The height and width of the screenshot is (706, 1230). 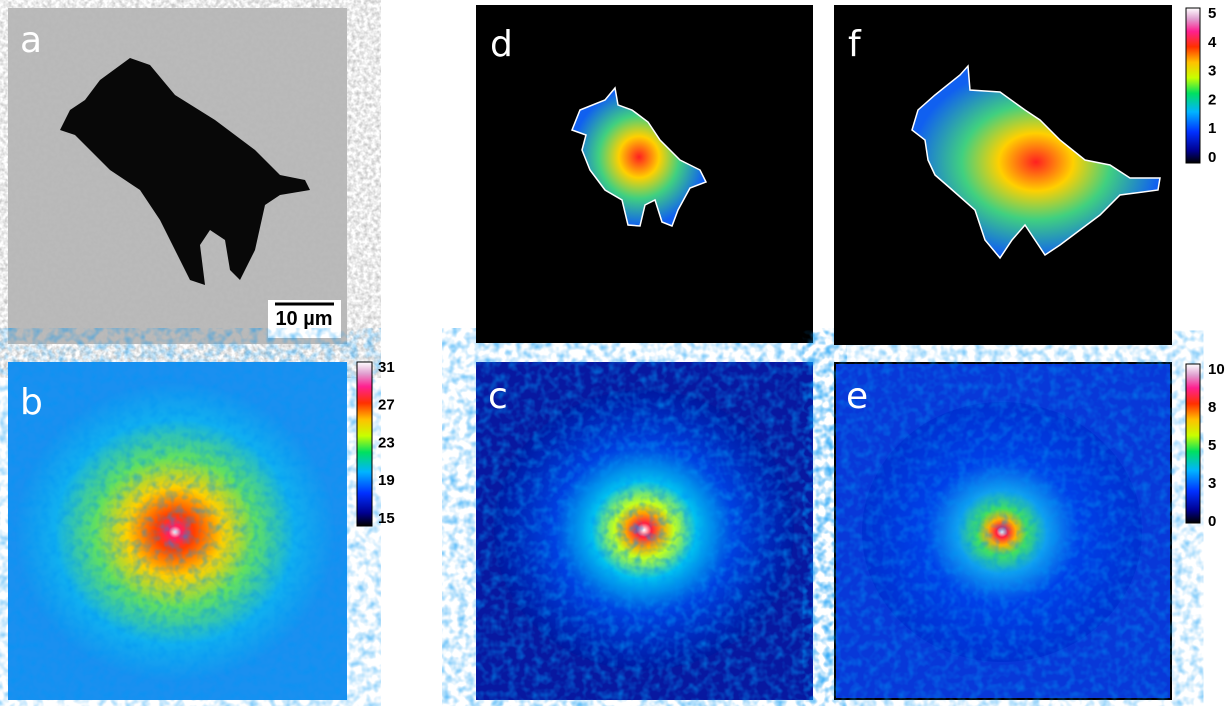 I want to click on panel-label: b, so click(x=31, y=402).